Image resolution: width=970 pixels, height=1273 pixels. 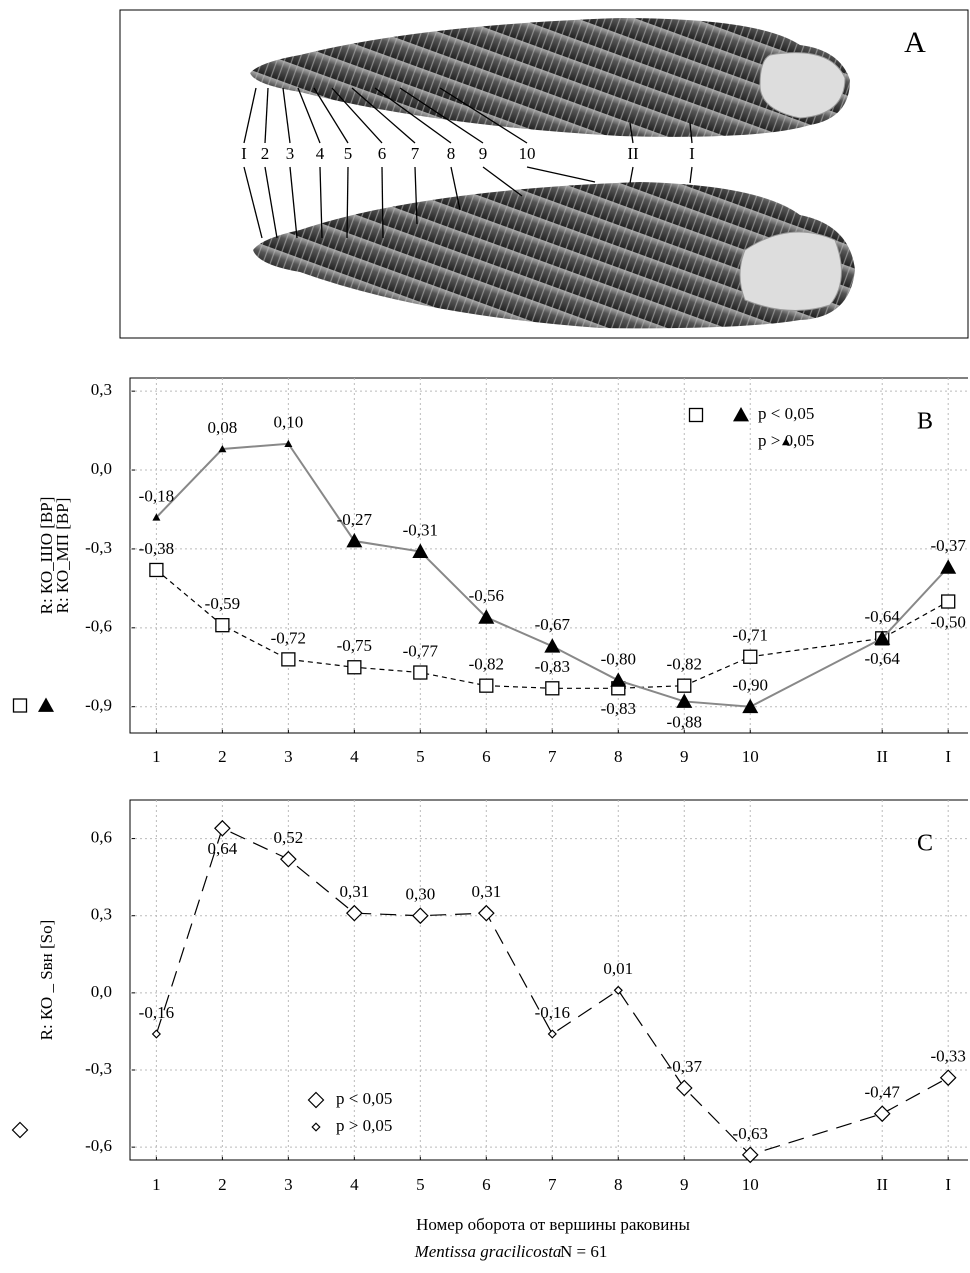 What do you see at coordinates (684, 721) in the screenshot?
I see `data-label: -0,88` at bounding box center [684, 721].